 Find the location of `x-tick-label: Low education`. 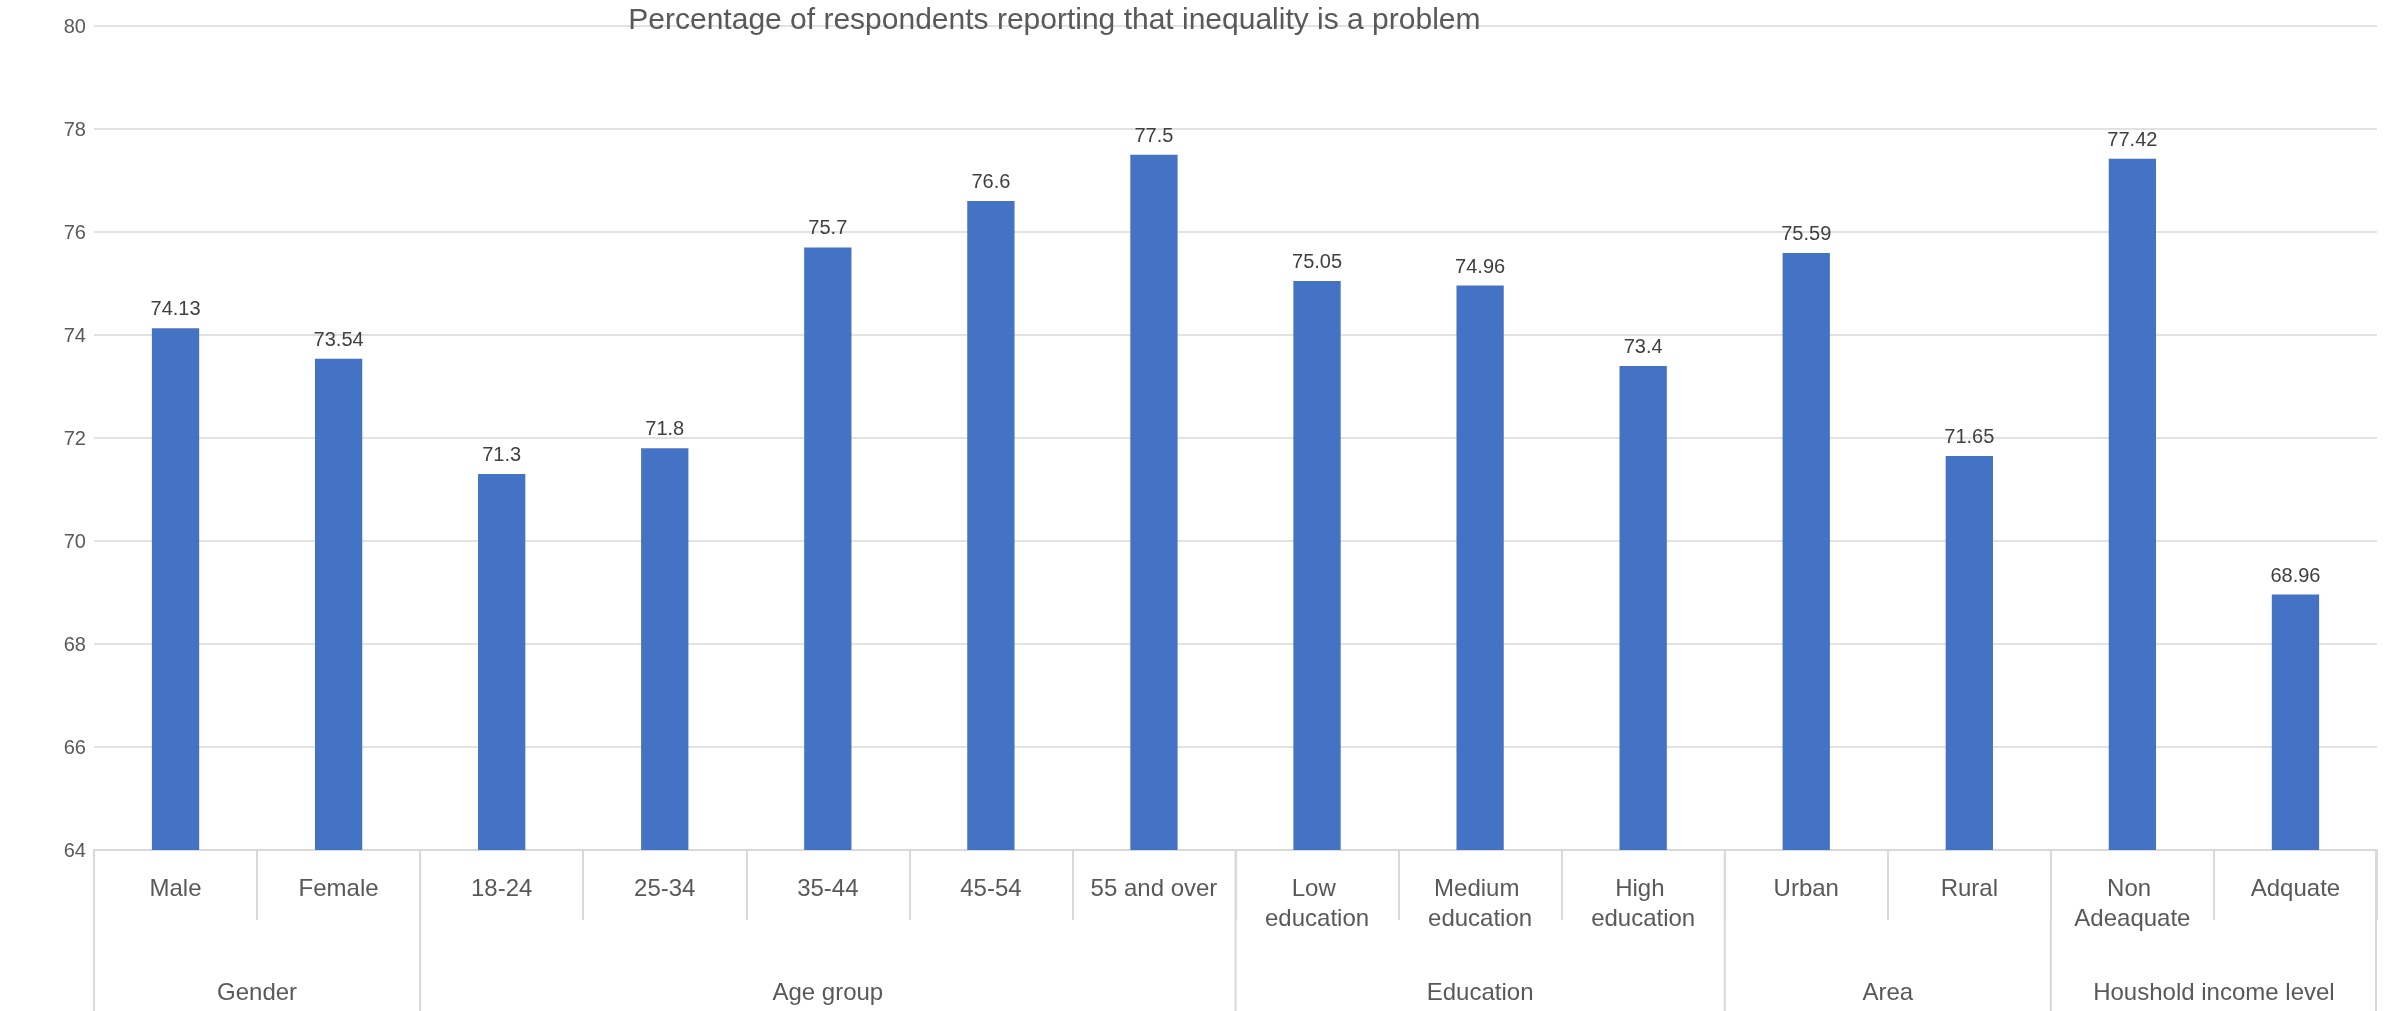

x-tick-label: Low education is located at coordinates (1317, 902).